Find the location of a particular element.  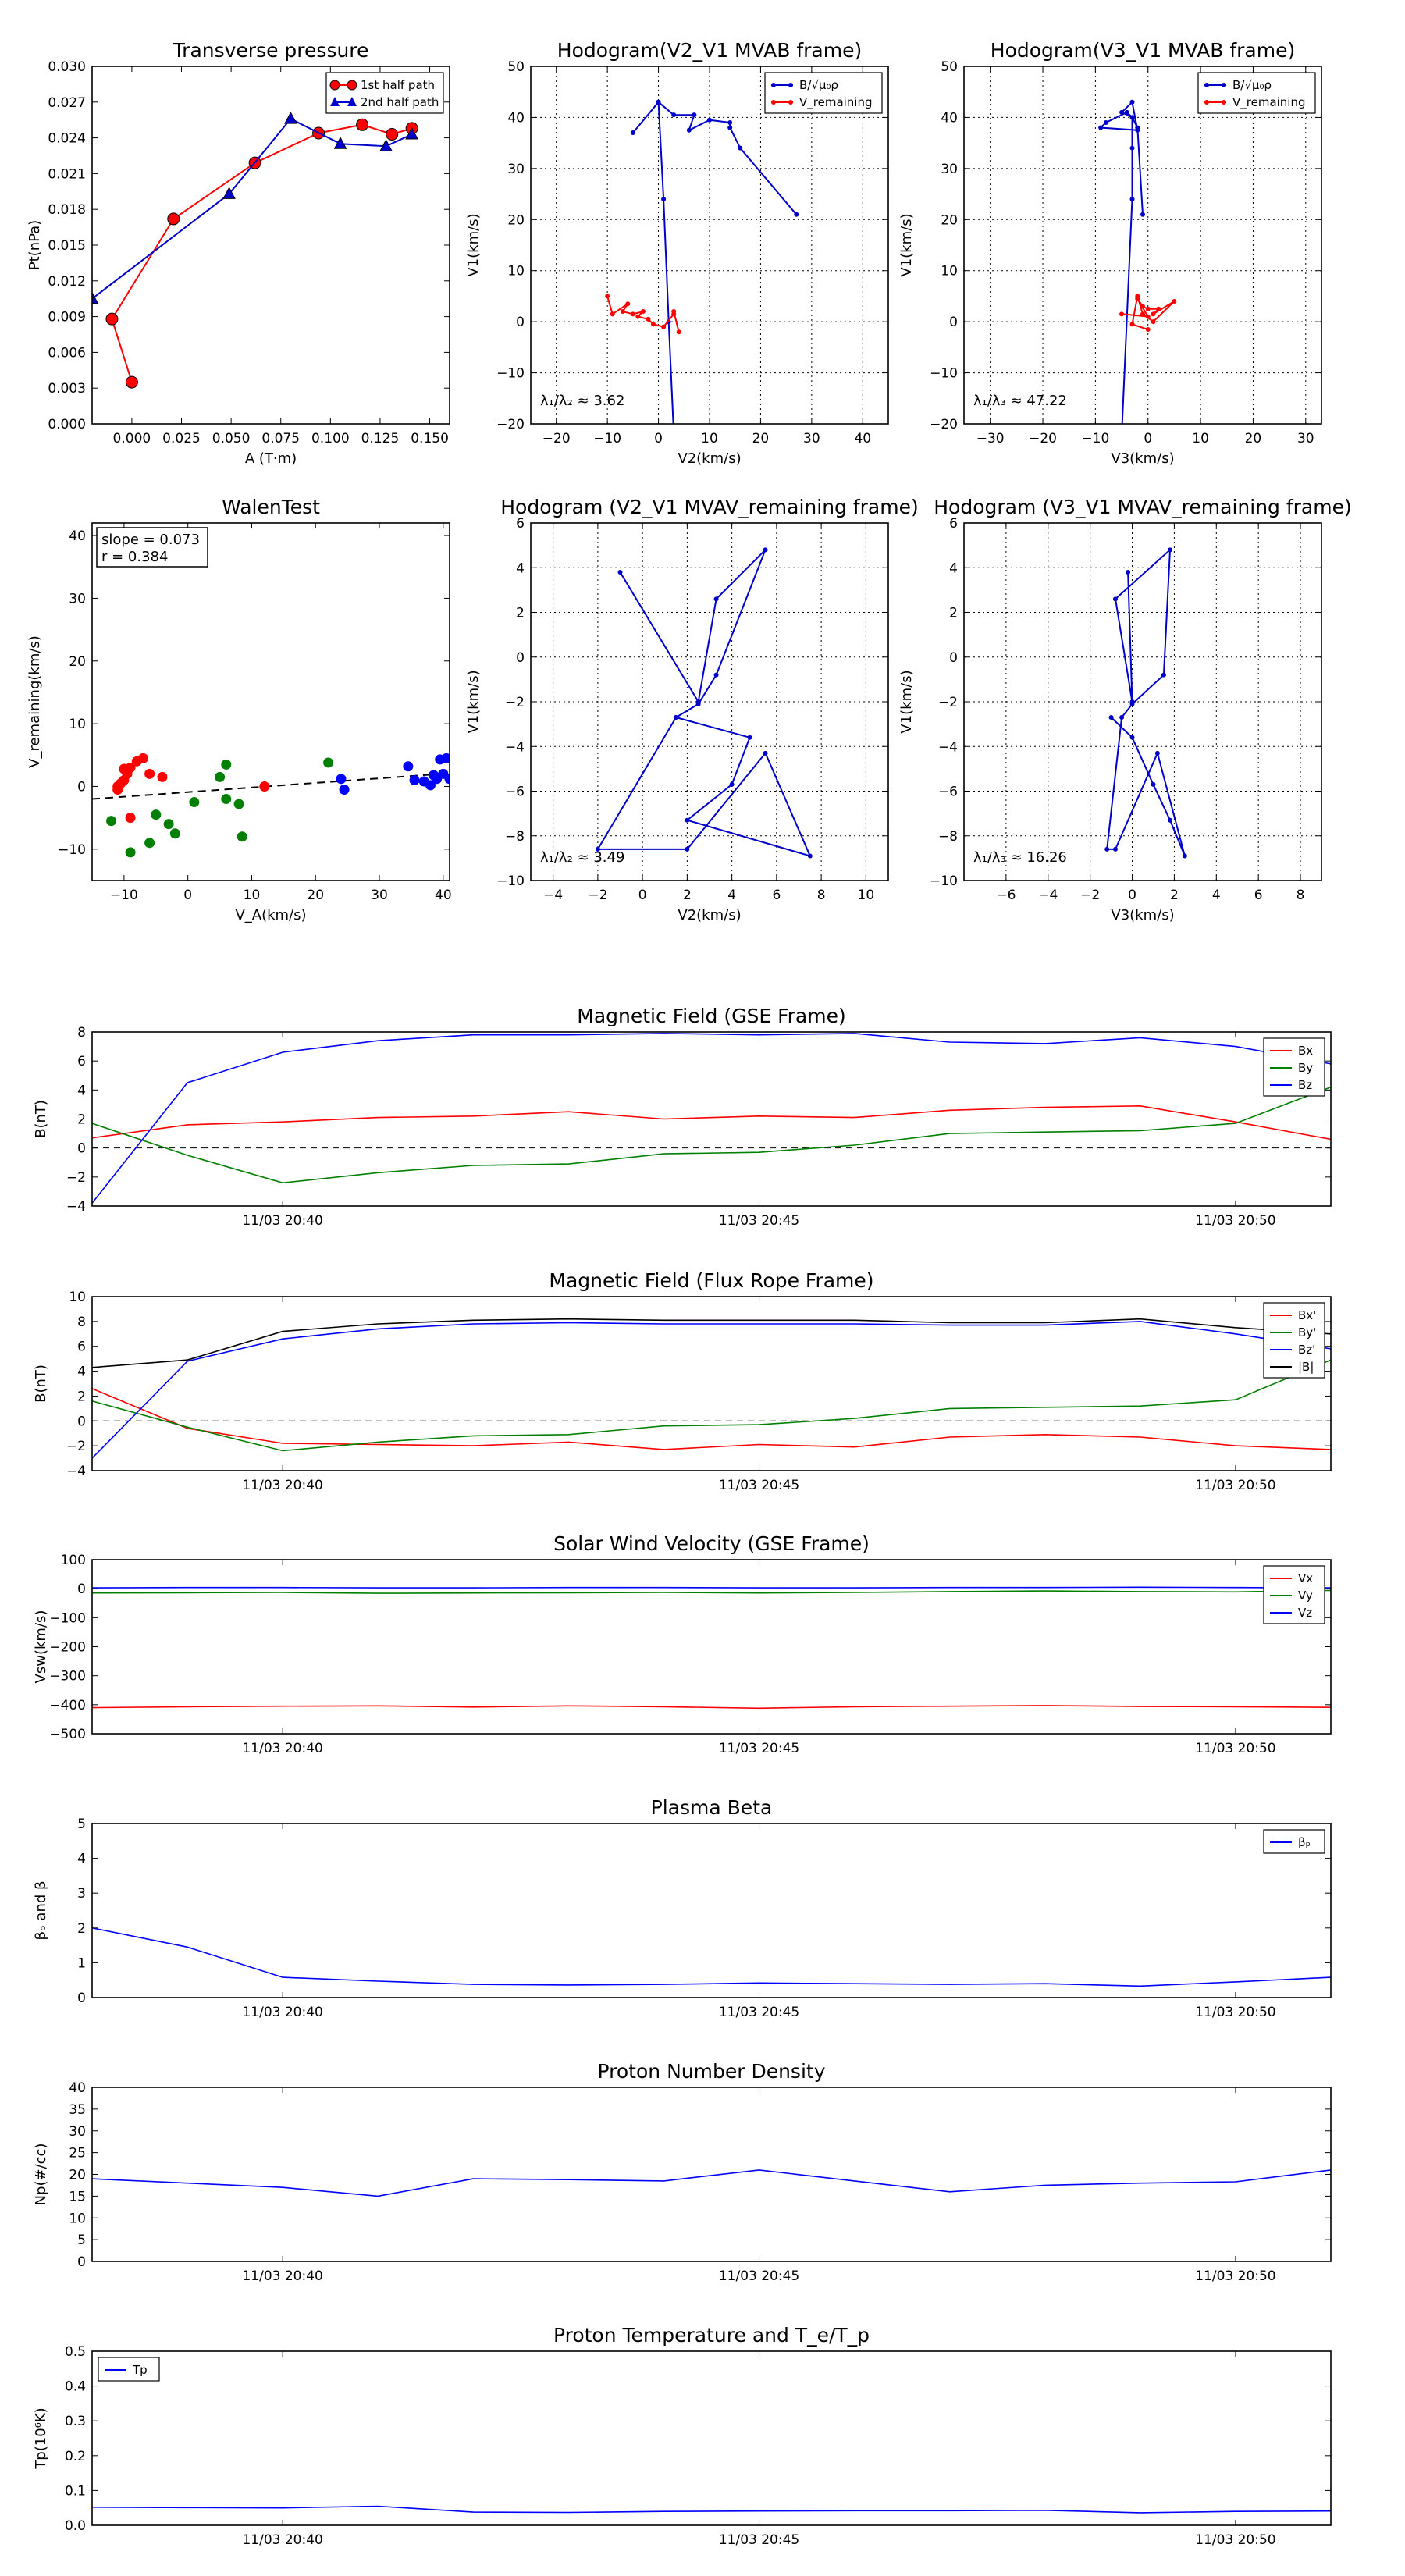

series-group-h1 is located at coordinates (702, 267).